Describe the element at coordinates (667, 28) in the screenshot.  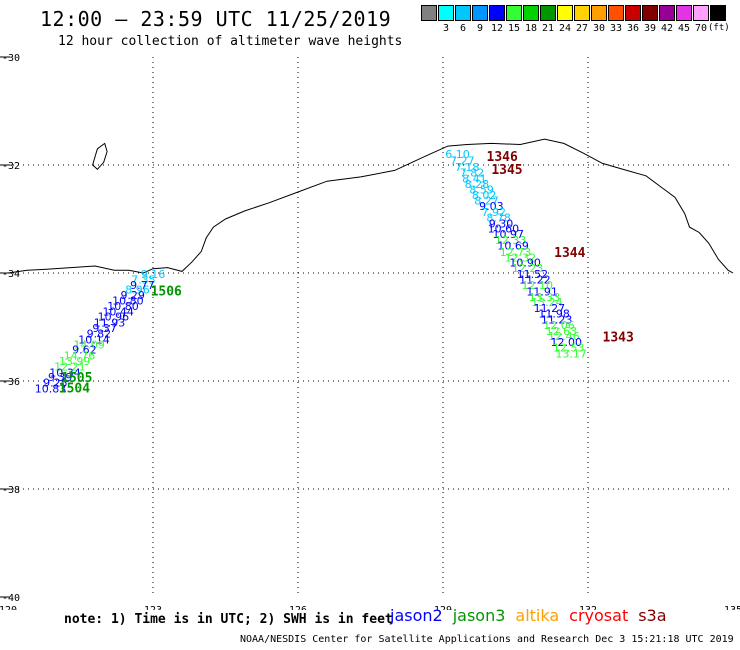
I see `color-scale-label: 42` at that location.